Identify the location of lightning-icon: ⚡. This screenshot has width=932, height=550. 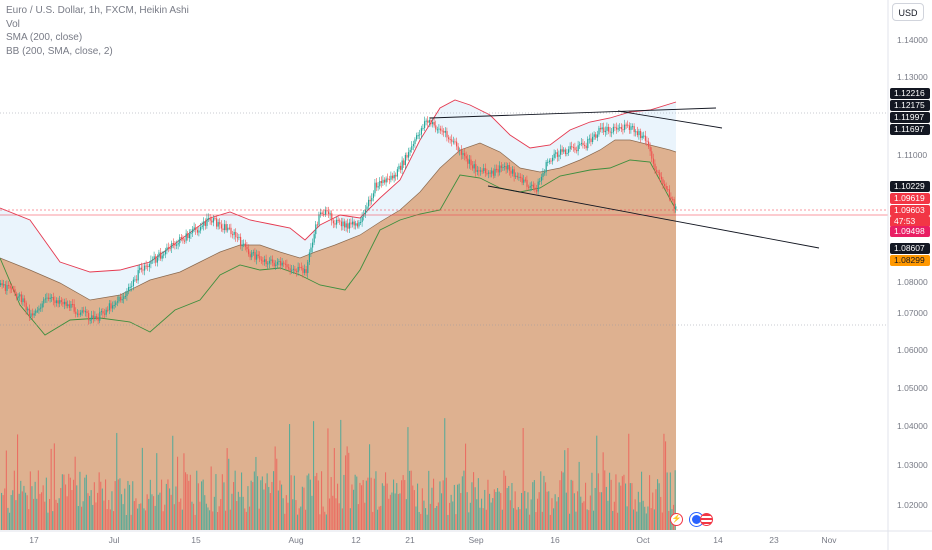
(676, 519).